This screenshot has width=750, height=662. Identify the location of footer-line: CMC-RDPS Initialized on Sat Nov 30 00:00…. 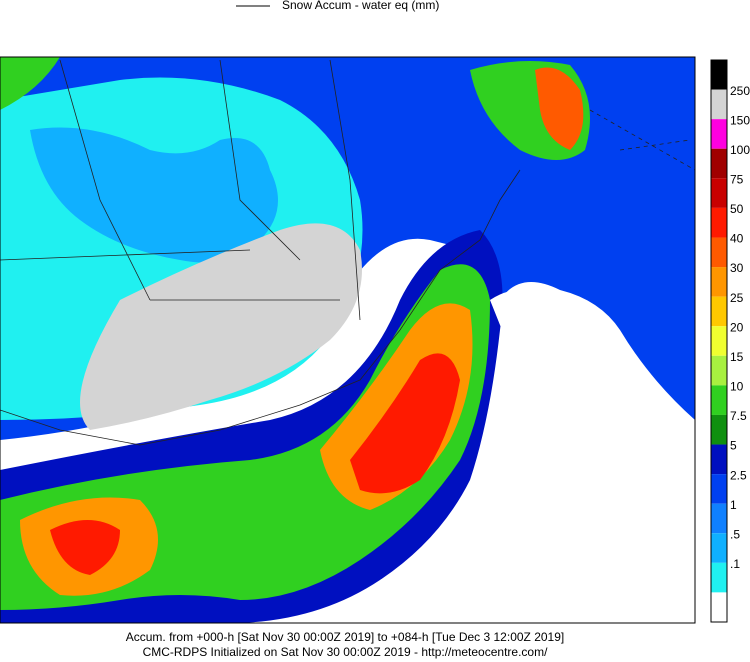
(346, 652).